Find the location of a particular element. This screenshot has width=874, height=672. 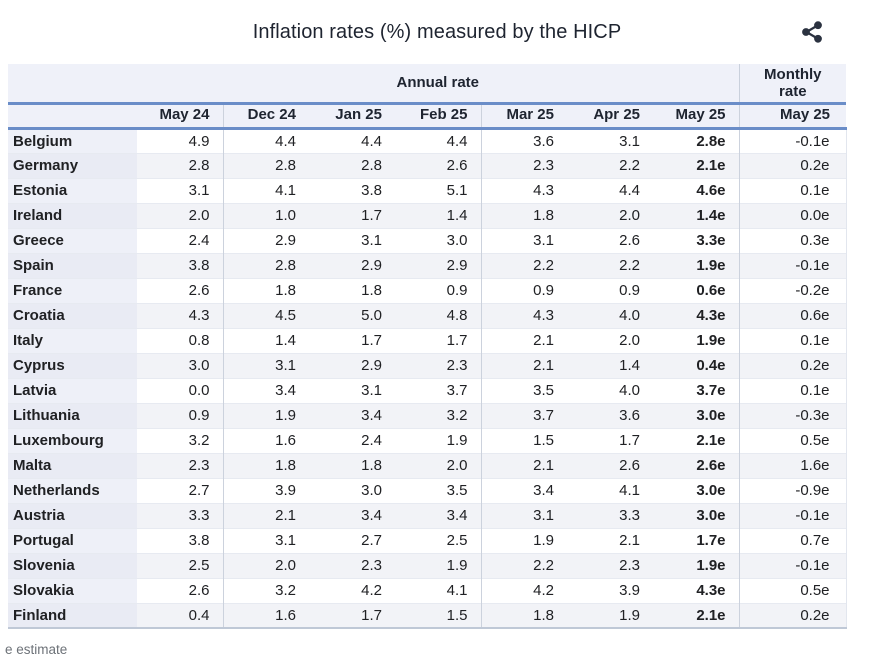

annual-value-cell: 1.6 is located at coordinates (265, 615).